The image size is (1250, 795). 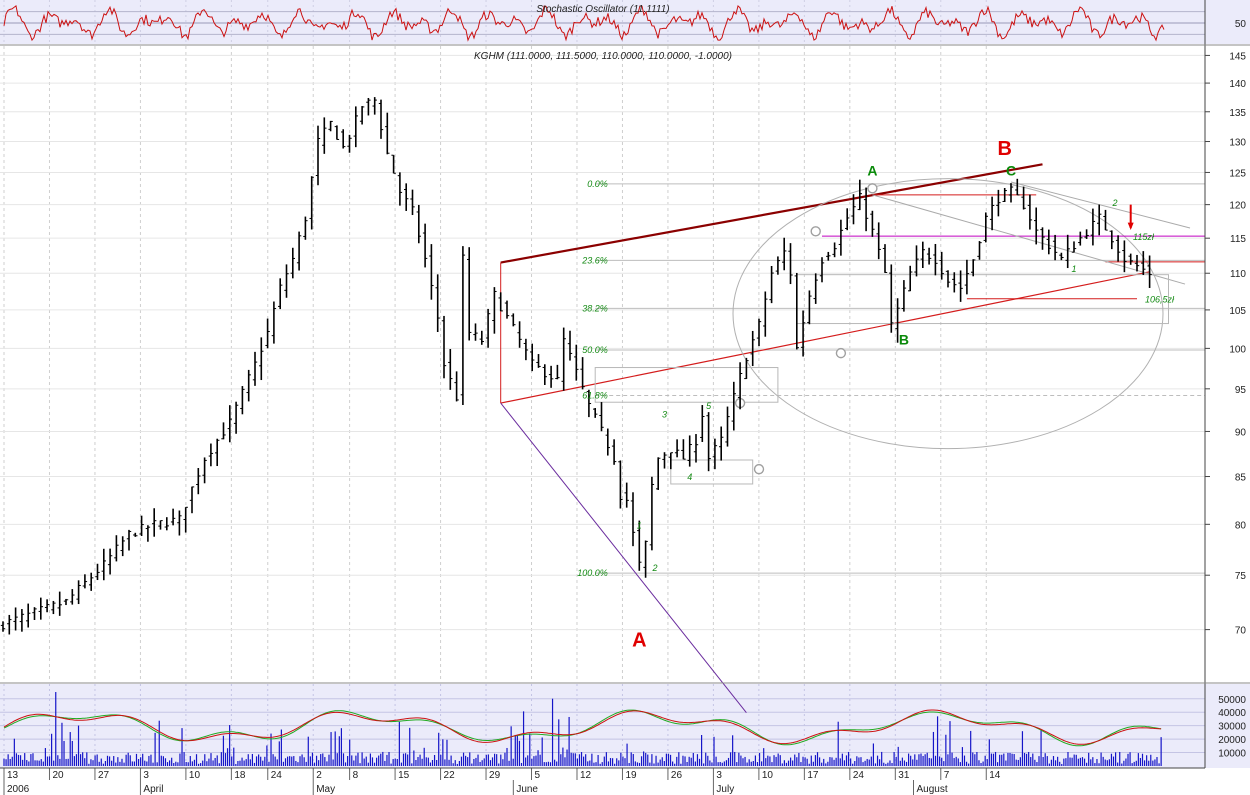 I want to click on date-tick-label: 29, so click(x=495, y=775).